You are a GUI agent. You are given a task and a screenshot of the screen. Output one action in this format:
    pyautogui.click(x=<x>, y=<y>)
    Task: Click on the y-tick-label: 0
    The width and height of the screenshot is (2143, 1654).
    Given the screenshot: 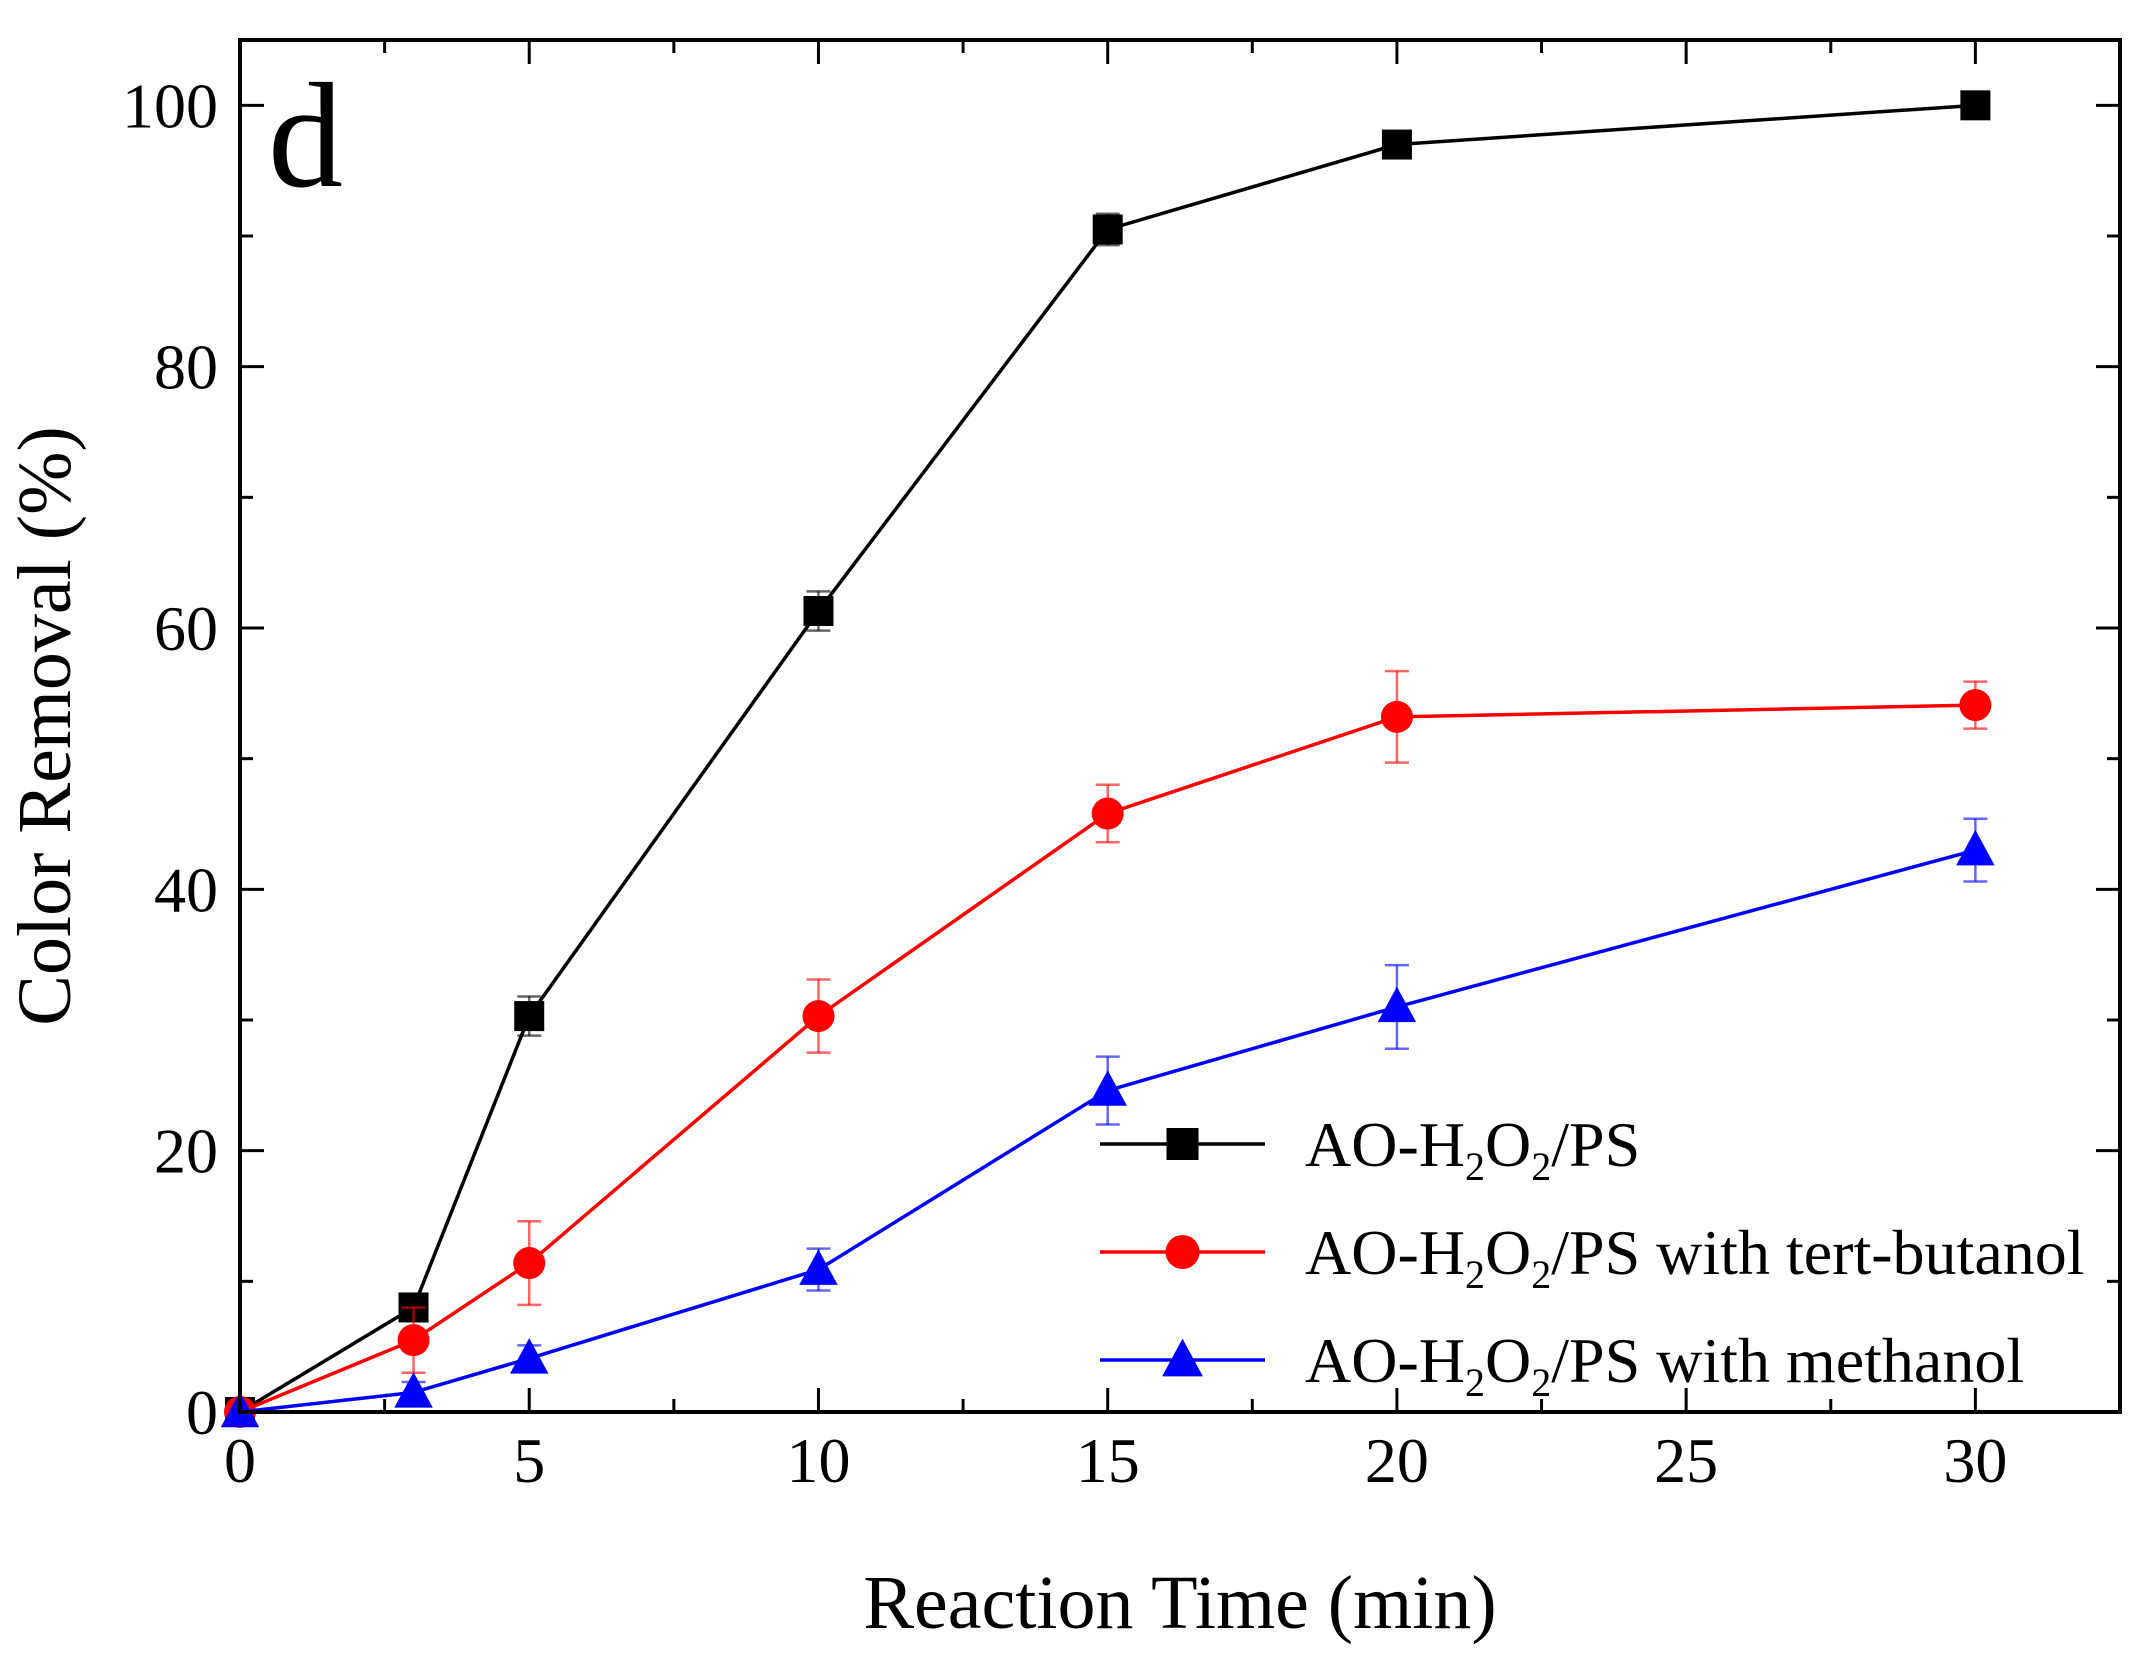 What is the action you would take?
    pyautogui.click(x=202, y=1412)
    